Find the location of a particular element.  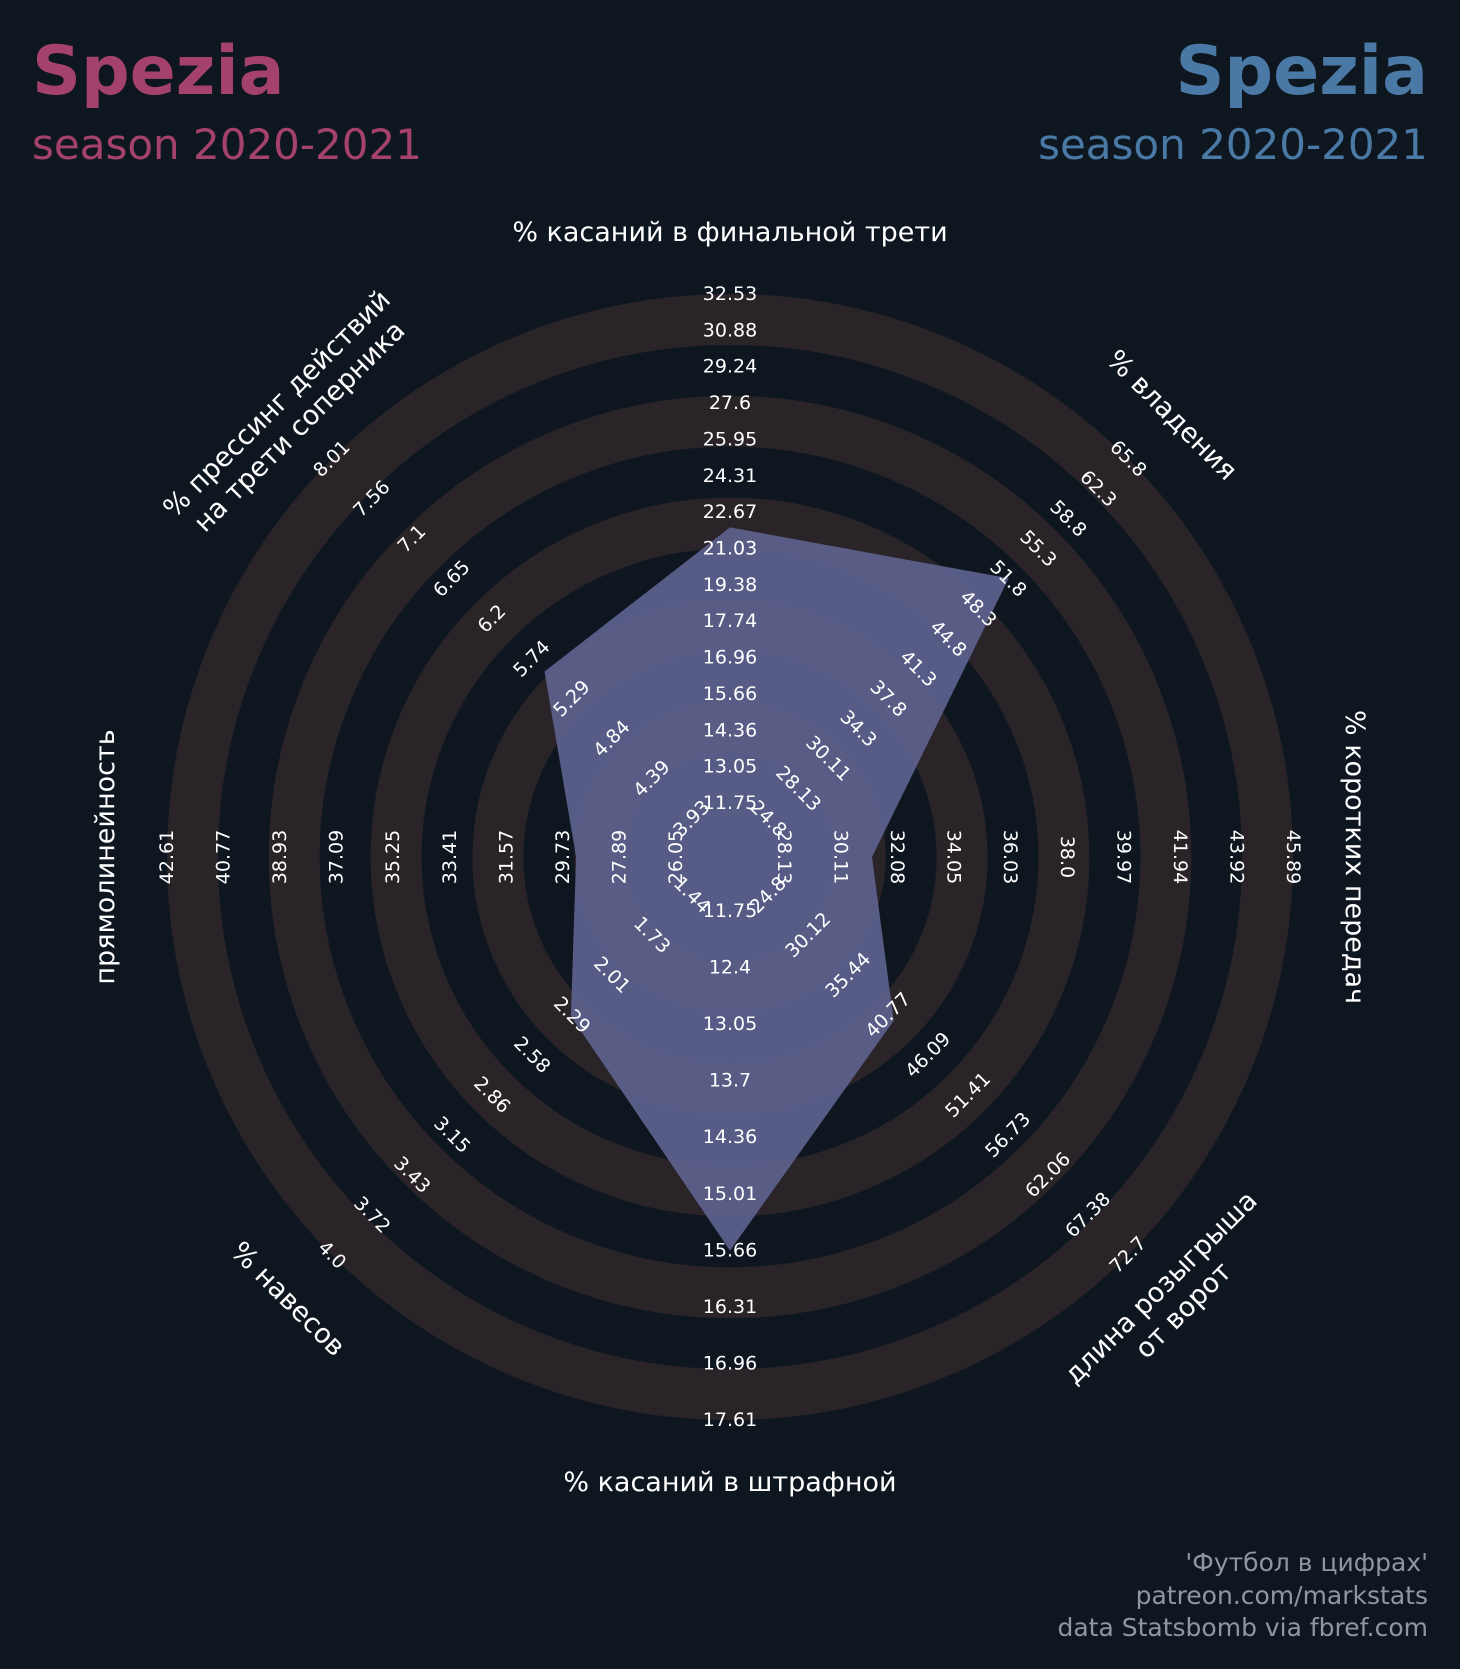

radar-tick-label: 2.58 is located at coordinates (531, 1054).